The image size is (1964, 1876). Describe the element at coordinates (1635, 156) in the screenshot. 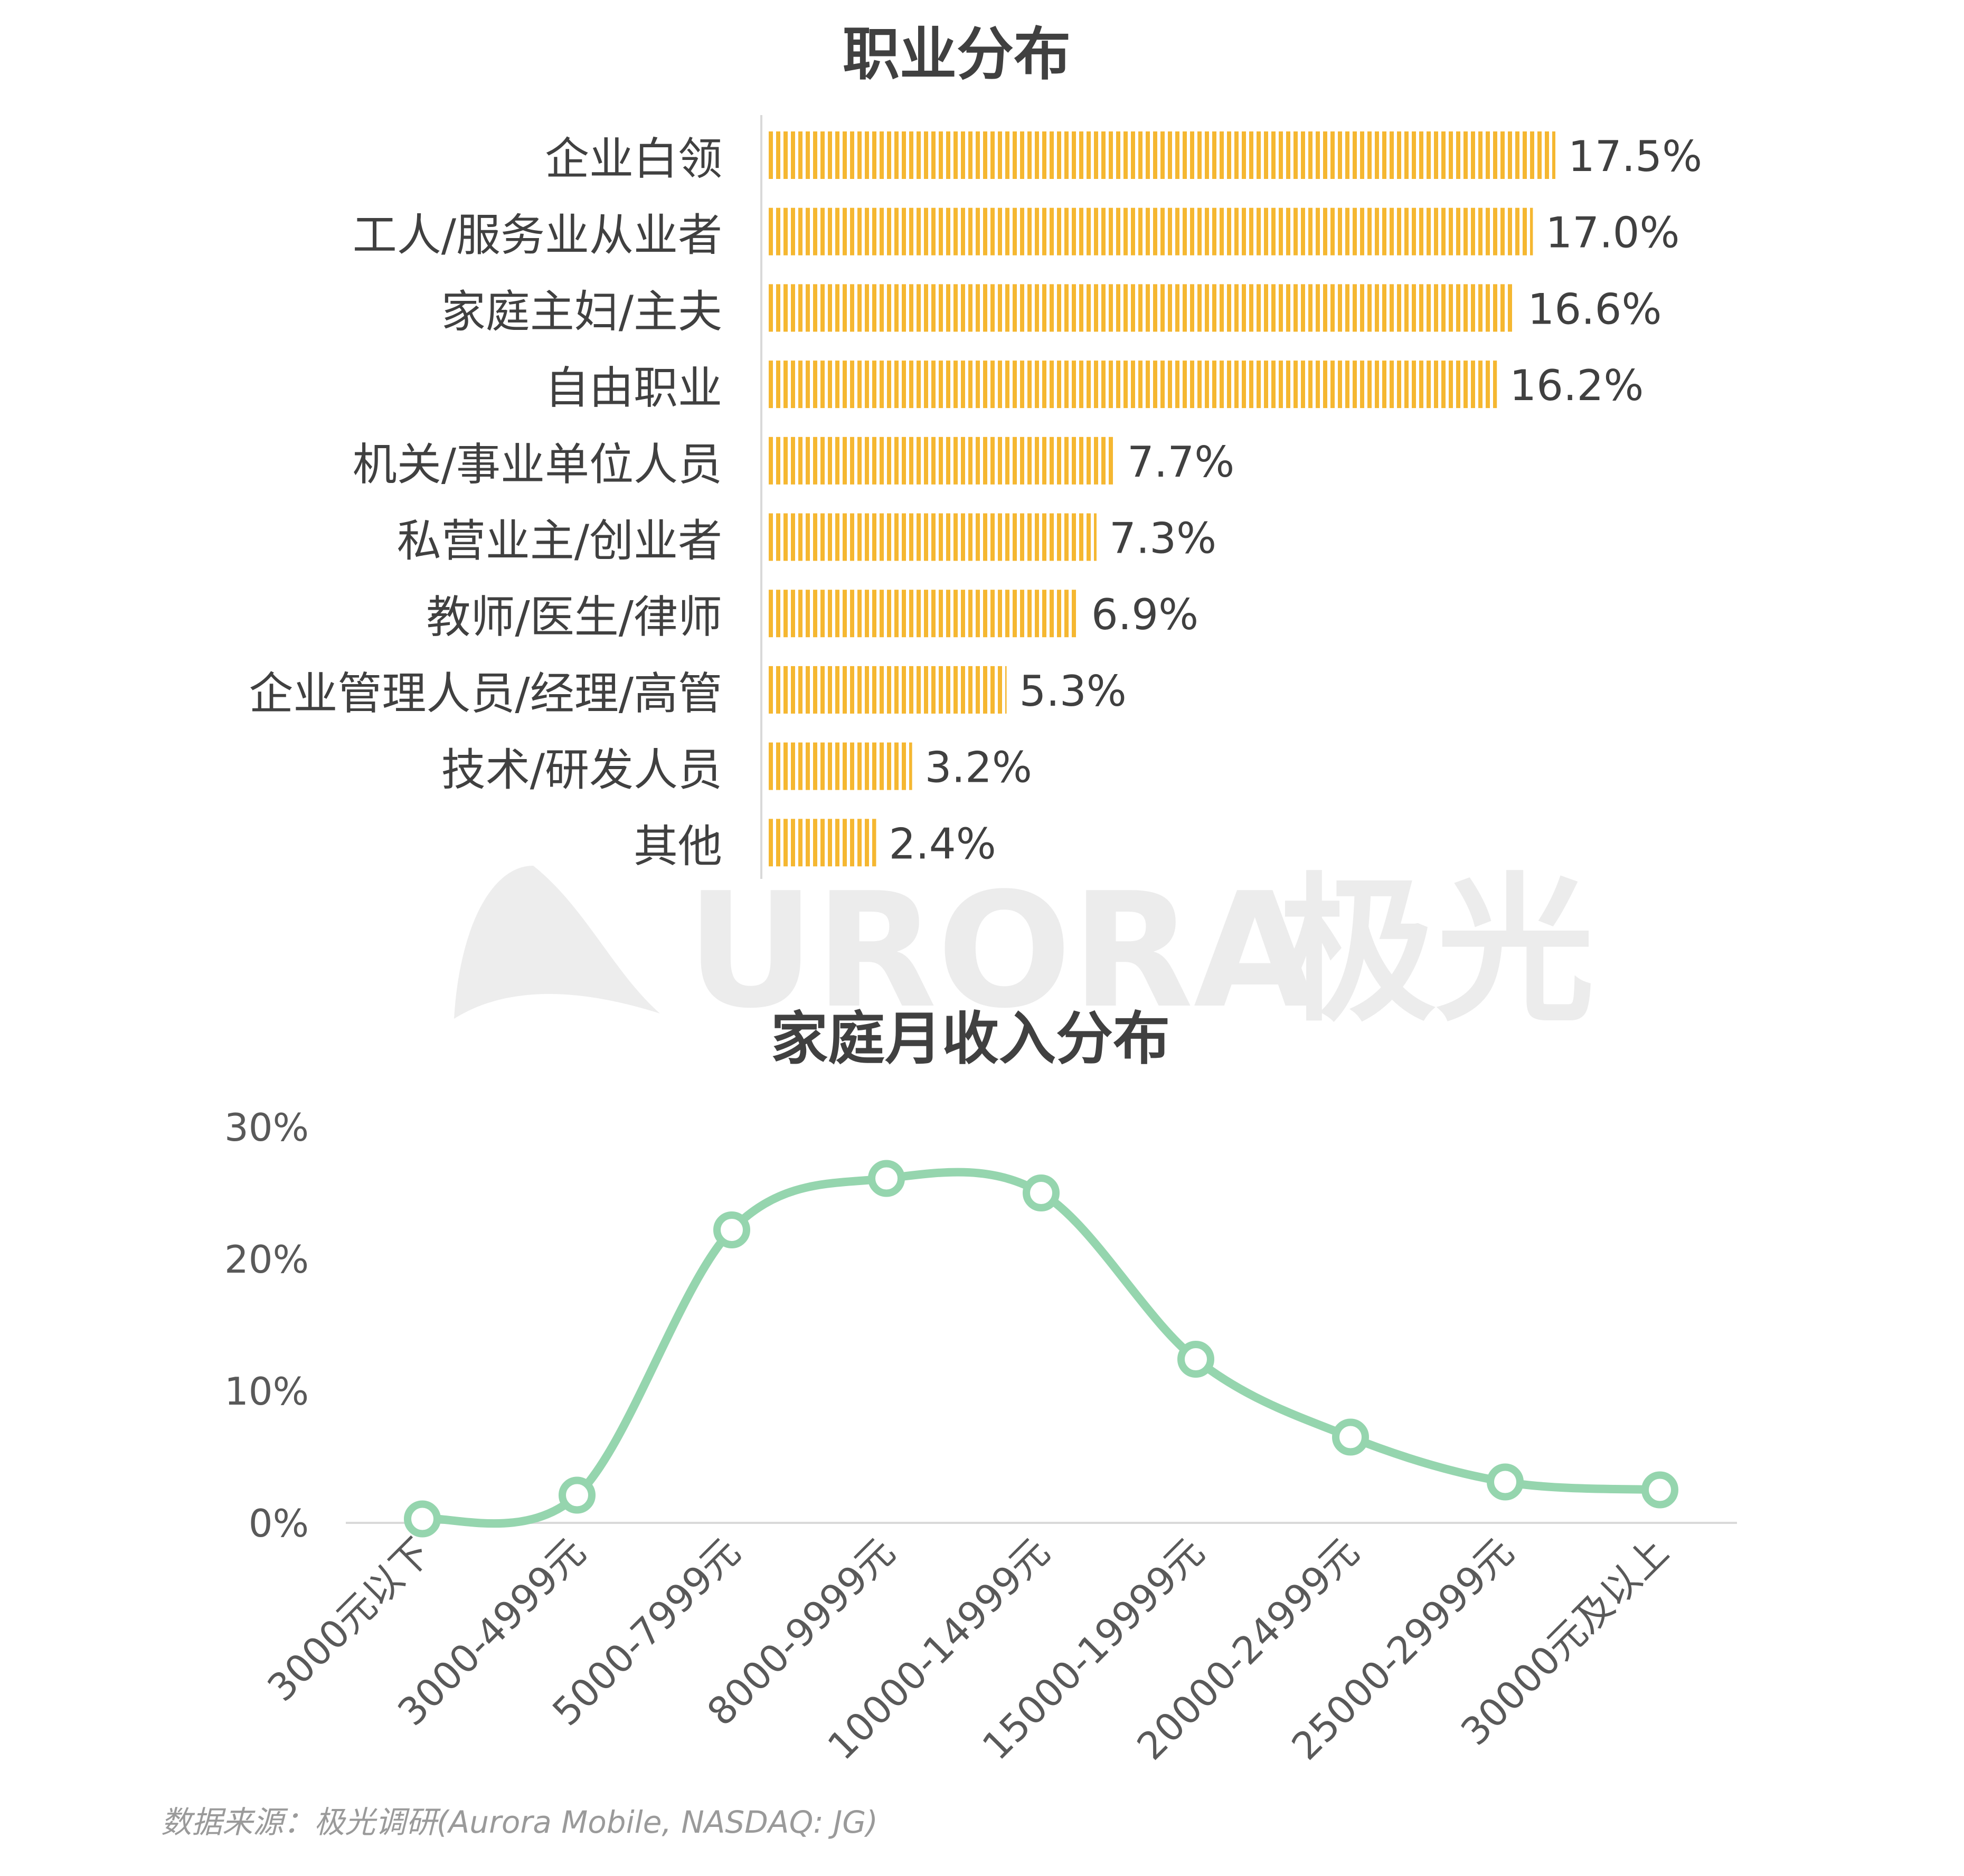

I see `bar-value-label: 17.5%` at that location.